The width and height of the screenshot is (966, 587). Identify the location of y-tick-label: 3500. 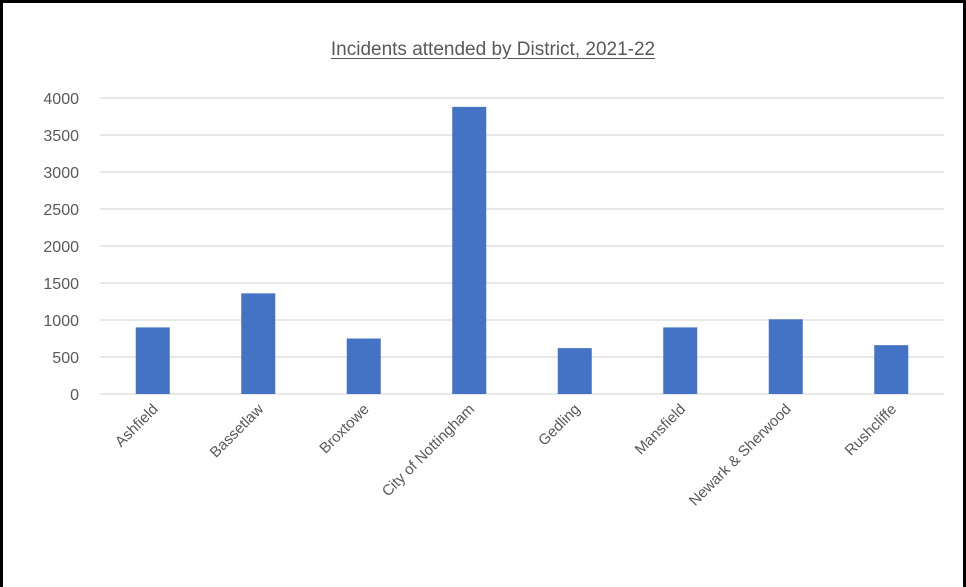
(61, 136).